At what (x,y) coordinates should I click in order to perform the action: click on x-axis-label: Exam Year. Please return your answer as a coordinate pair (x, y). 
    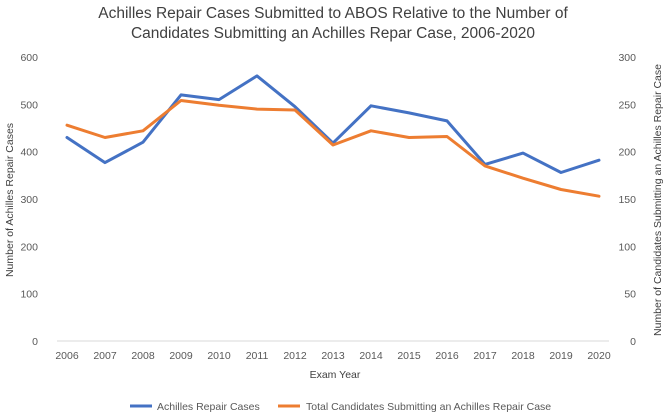
    Looking at the image, I should click on (335, 375).